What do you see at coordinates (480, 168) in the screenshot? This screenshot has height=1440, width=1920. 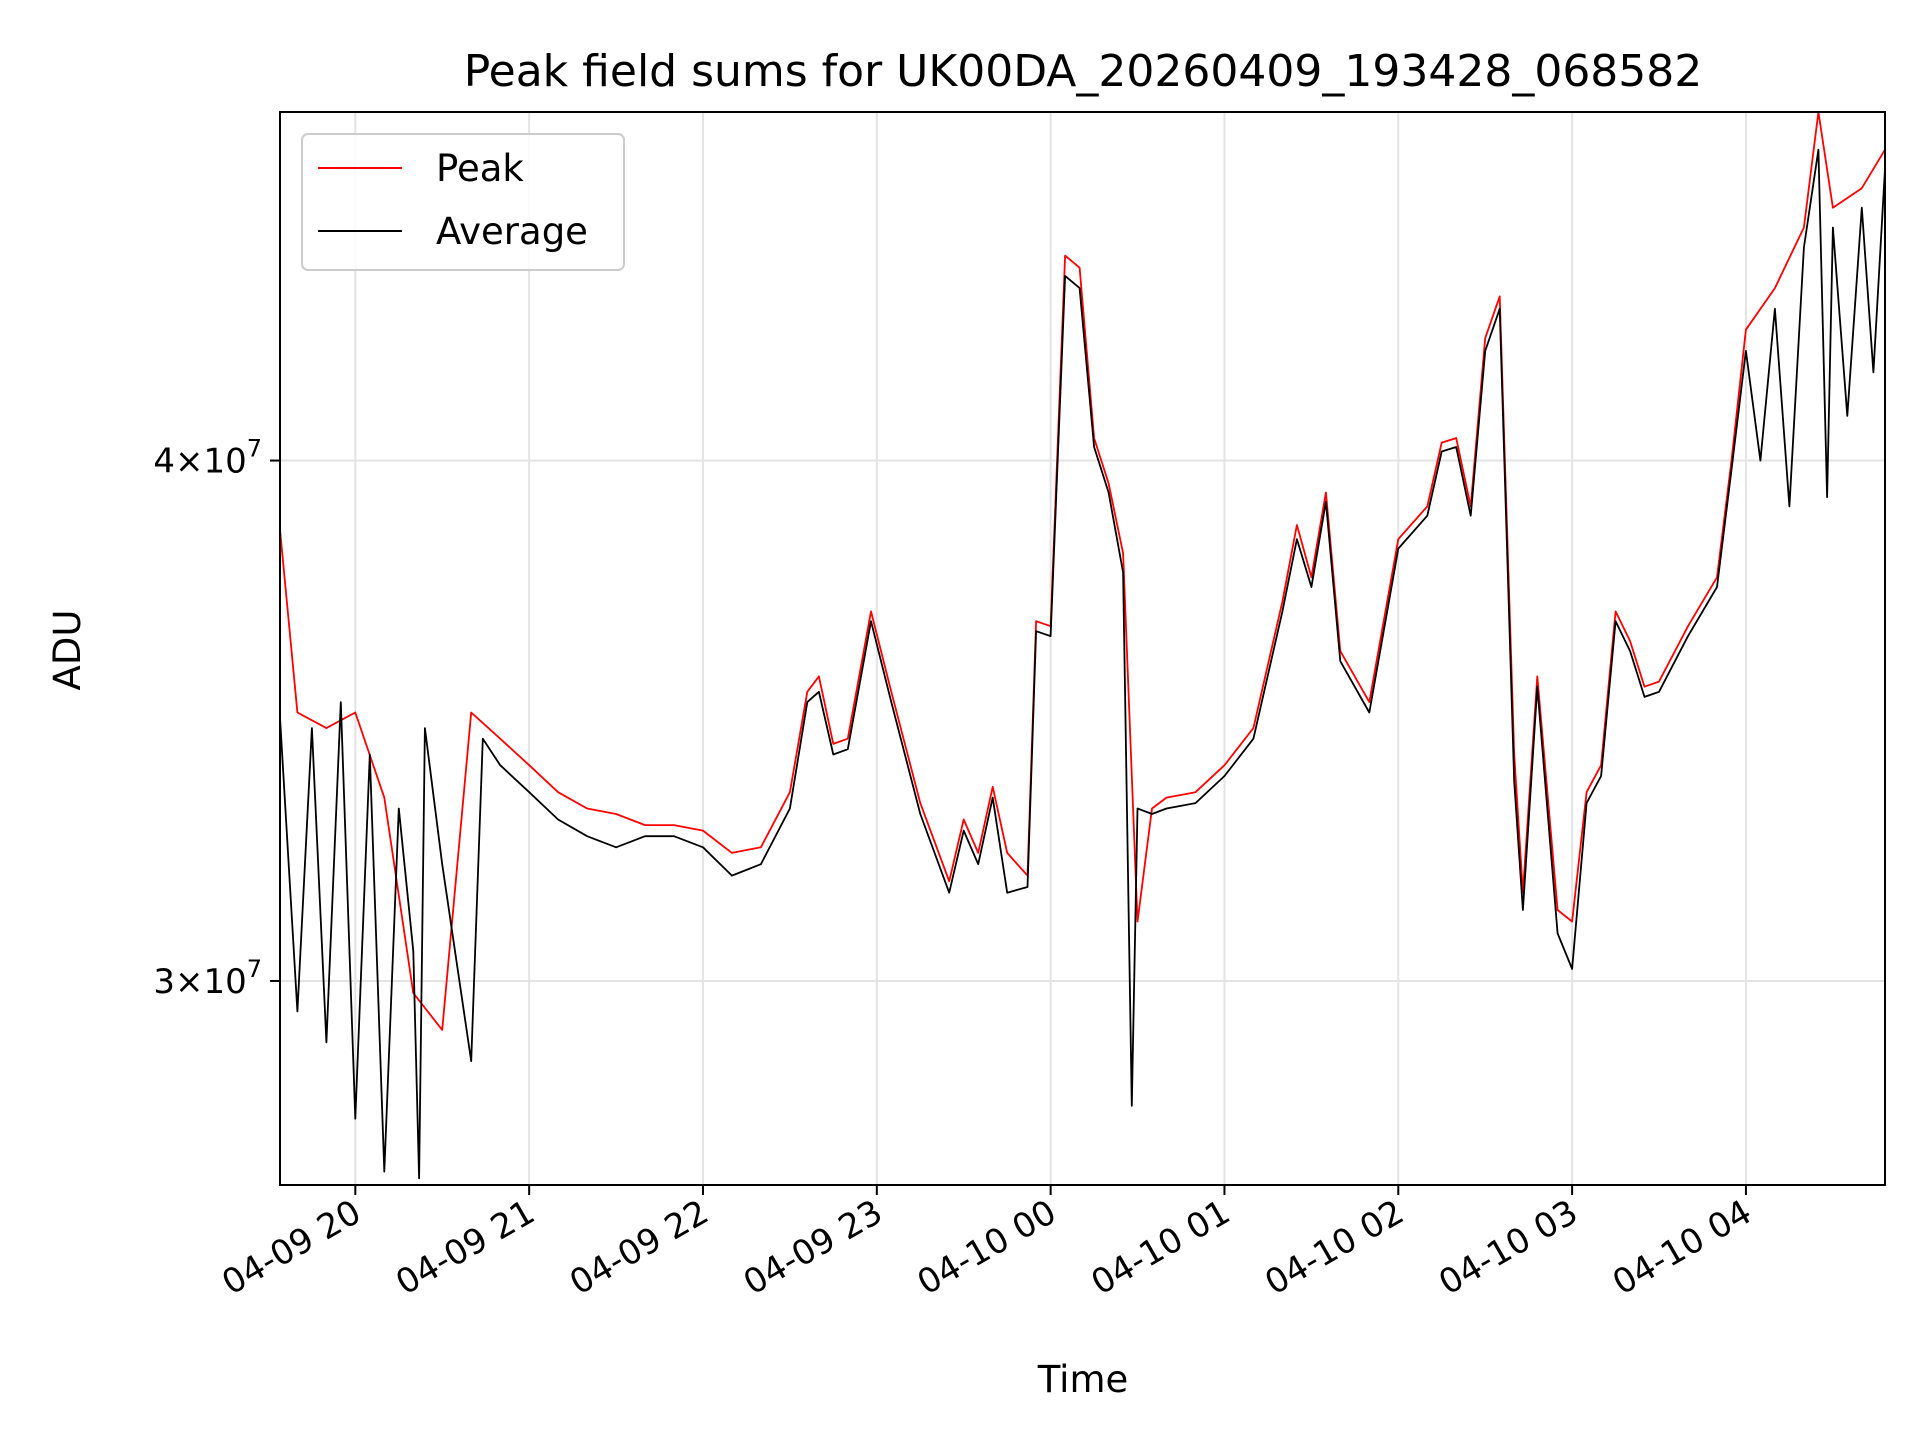 I see `legend-label-peak: Peak` at bounding box center [480, 168].